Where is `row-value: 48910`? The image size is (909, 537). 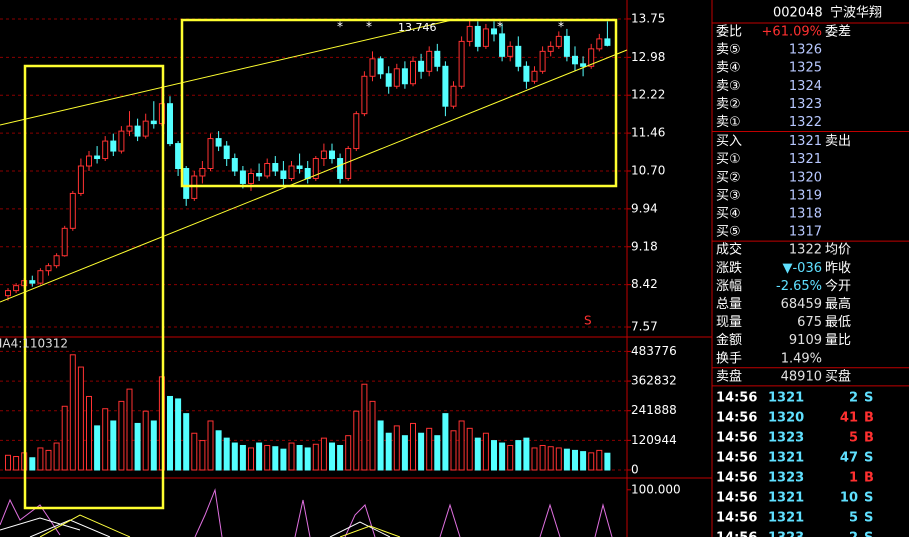
row-value: 48910 is located at coordinates (801, 376).